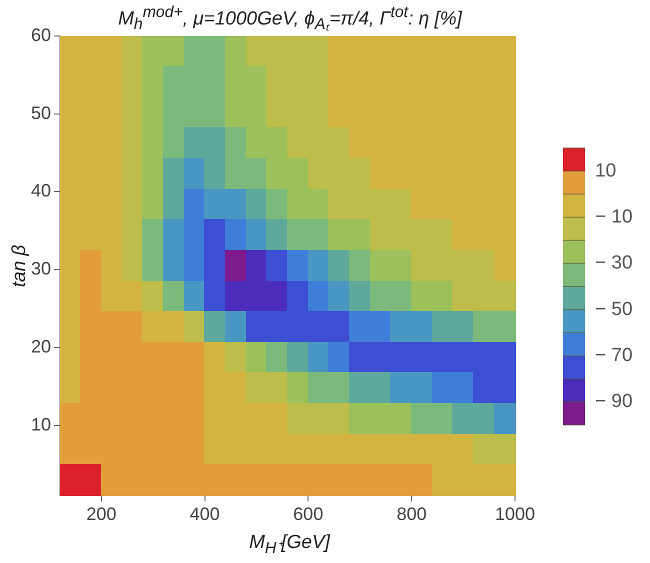  Describe the element at coordinates (41, 424) in the screenshot. I see `y-tick-label: 10` at that location.